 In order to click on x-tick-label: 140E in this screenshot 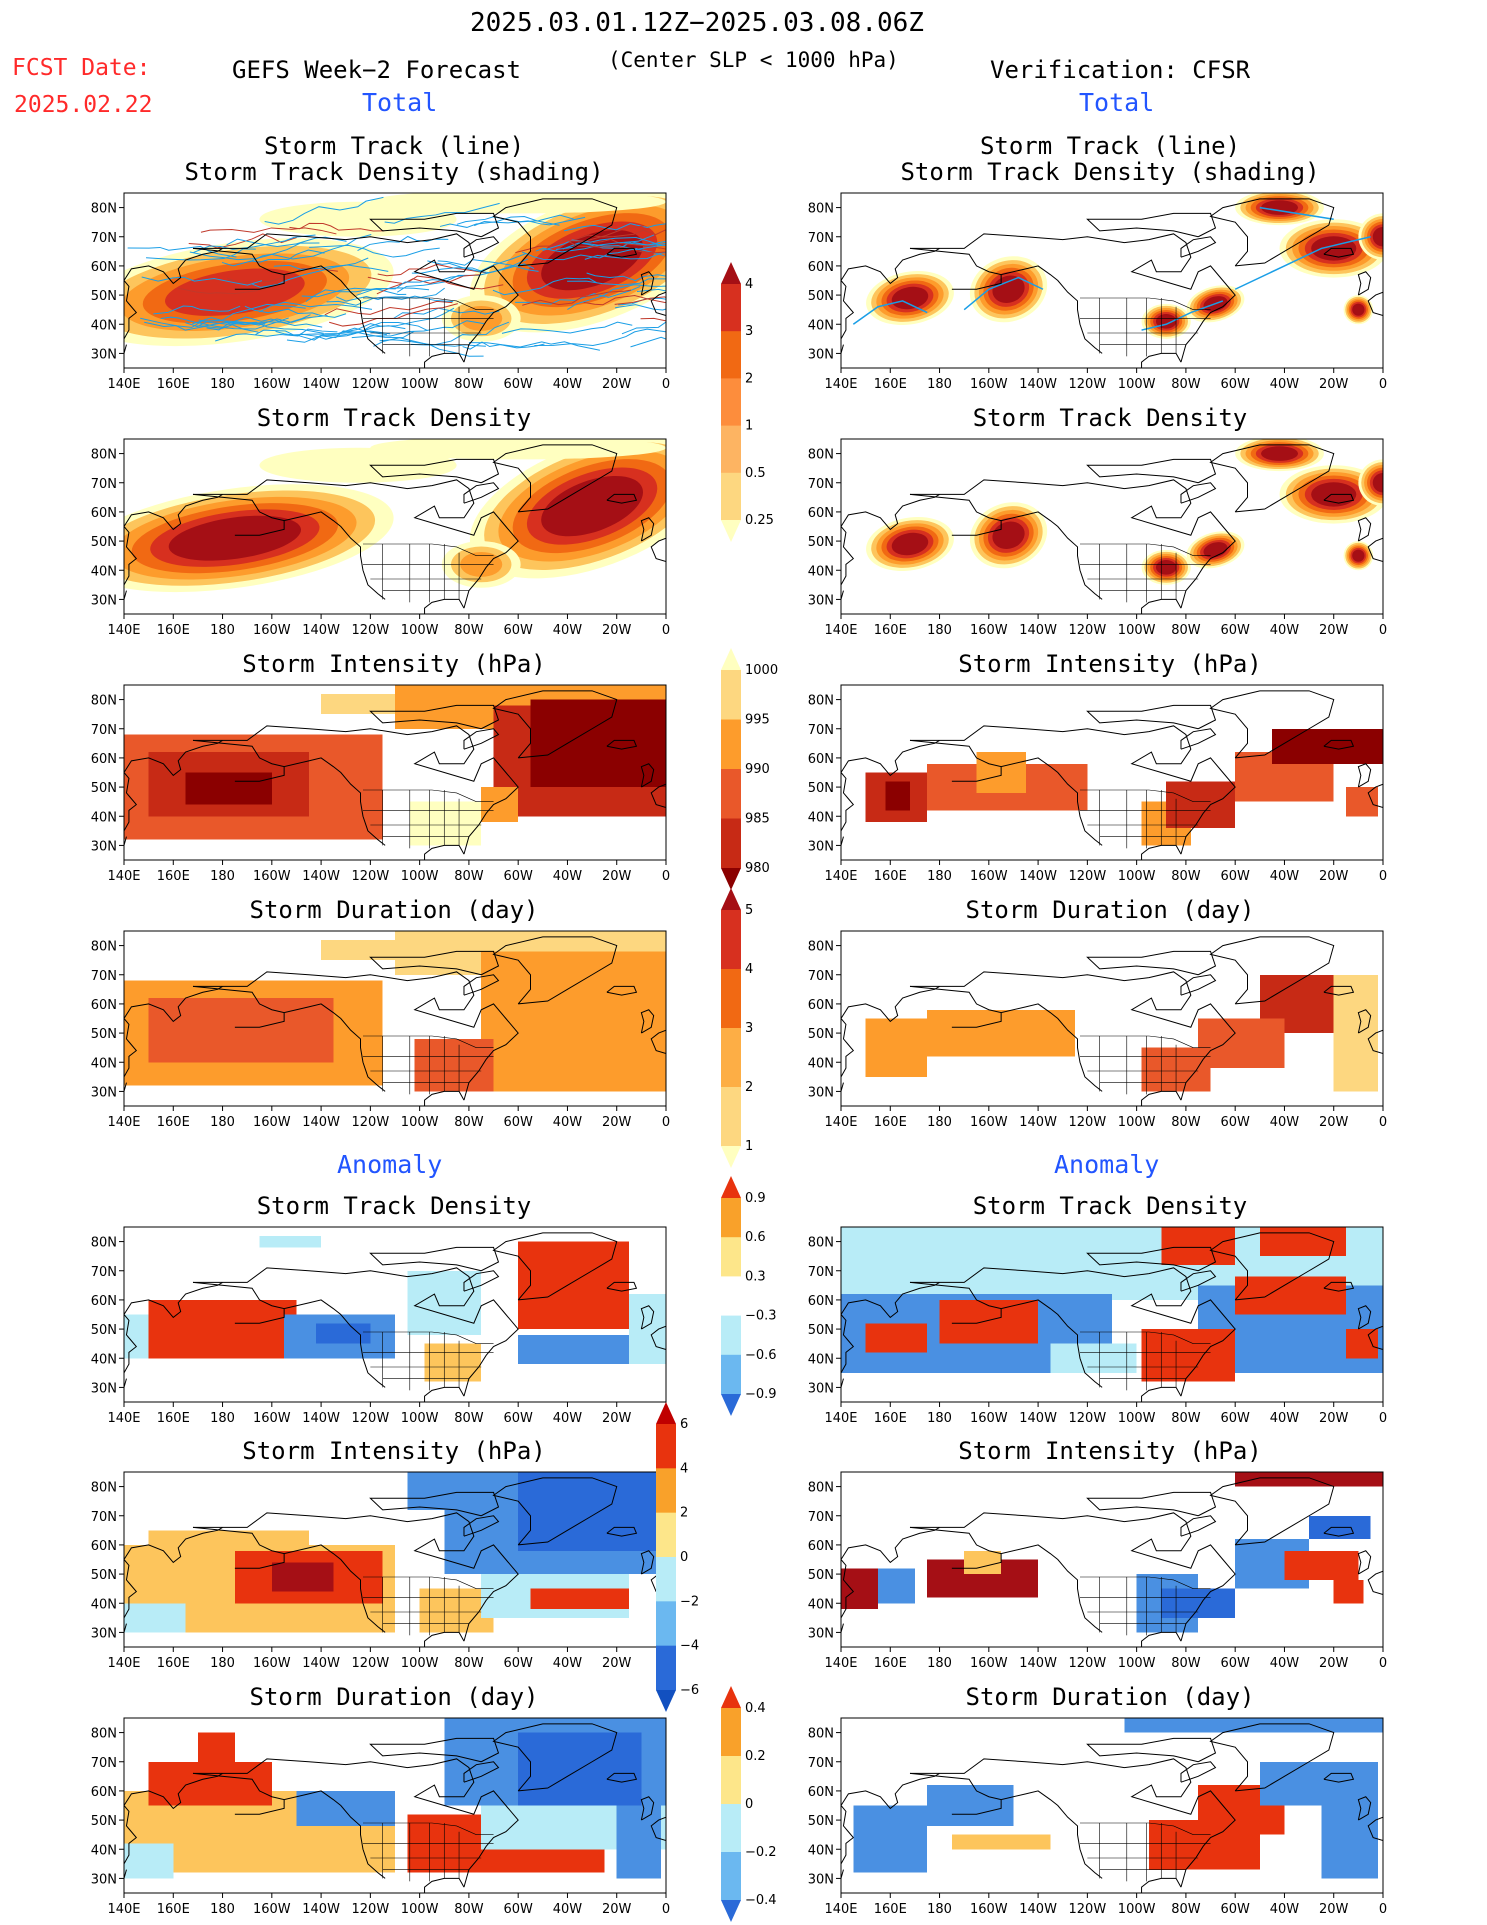, I will do `click(840, 1908)`.